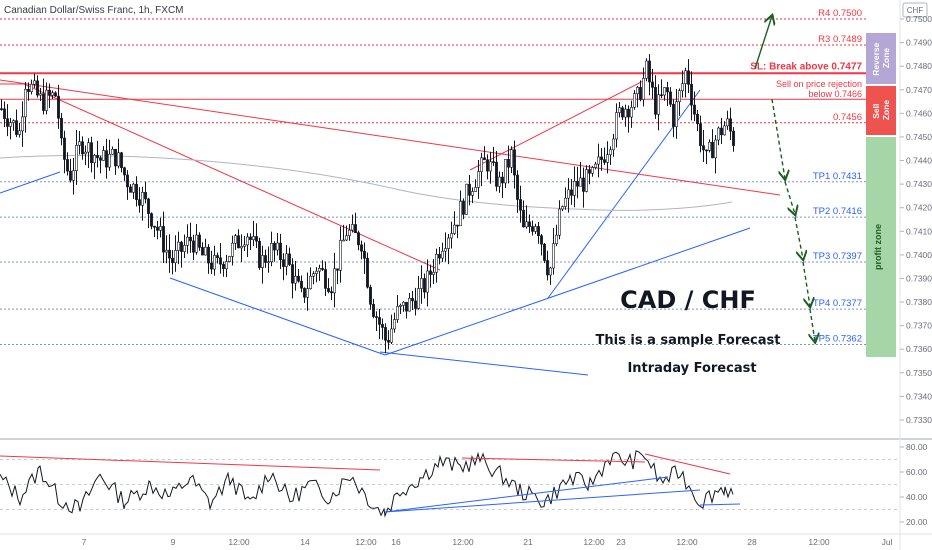 Image resolution: width=932 pixels, height=550 pixels. Describe the element at coordinates (784, 179) in the screenshot. I see `forecast-arrows-layer` at that location.